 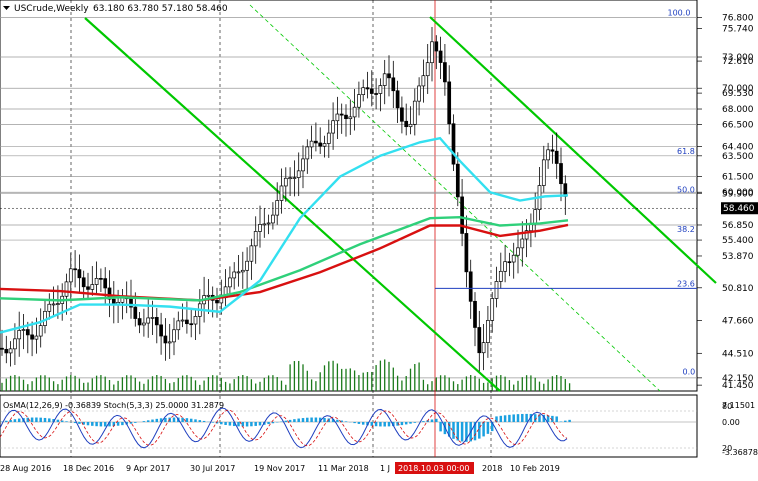 I want to click on price-label-17: 47.660, so click(x=738, y=322).